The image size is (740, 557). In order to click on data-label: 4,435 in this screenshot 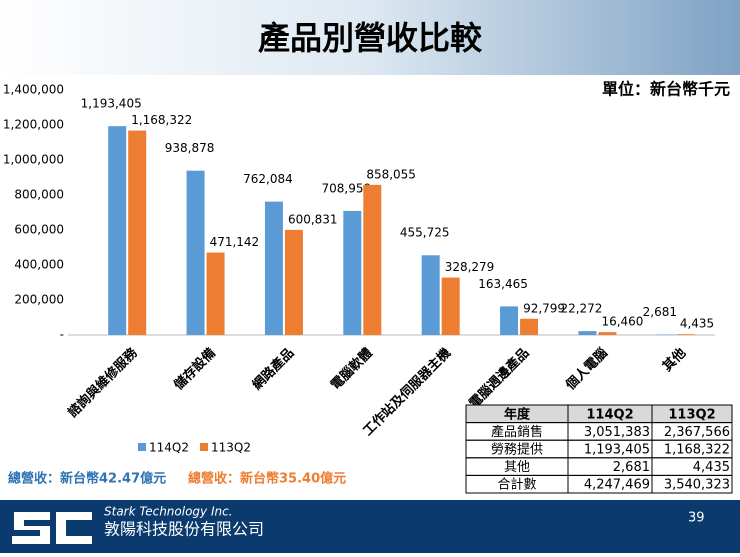, I will do `click(697, 324)`.